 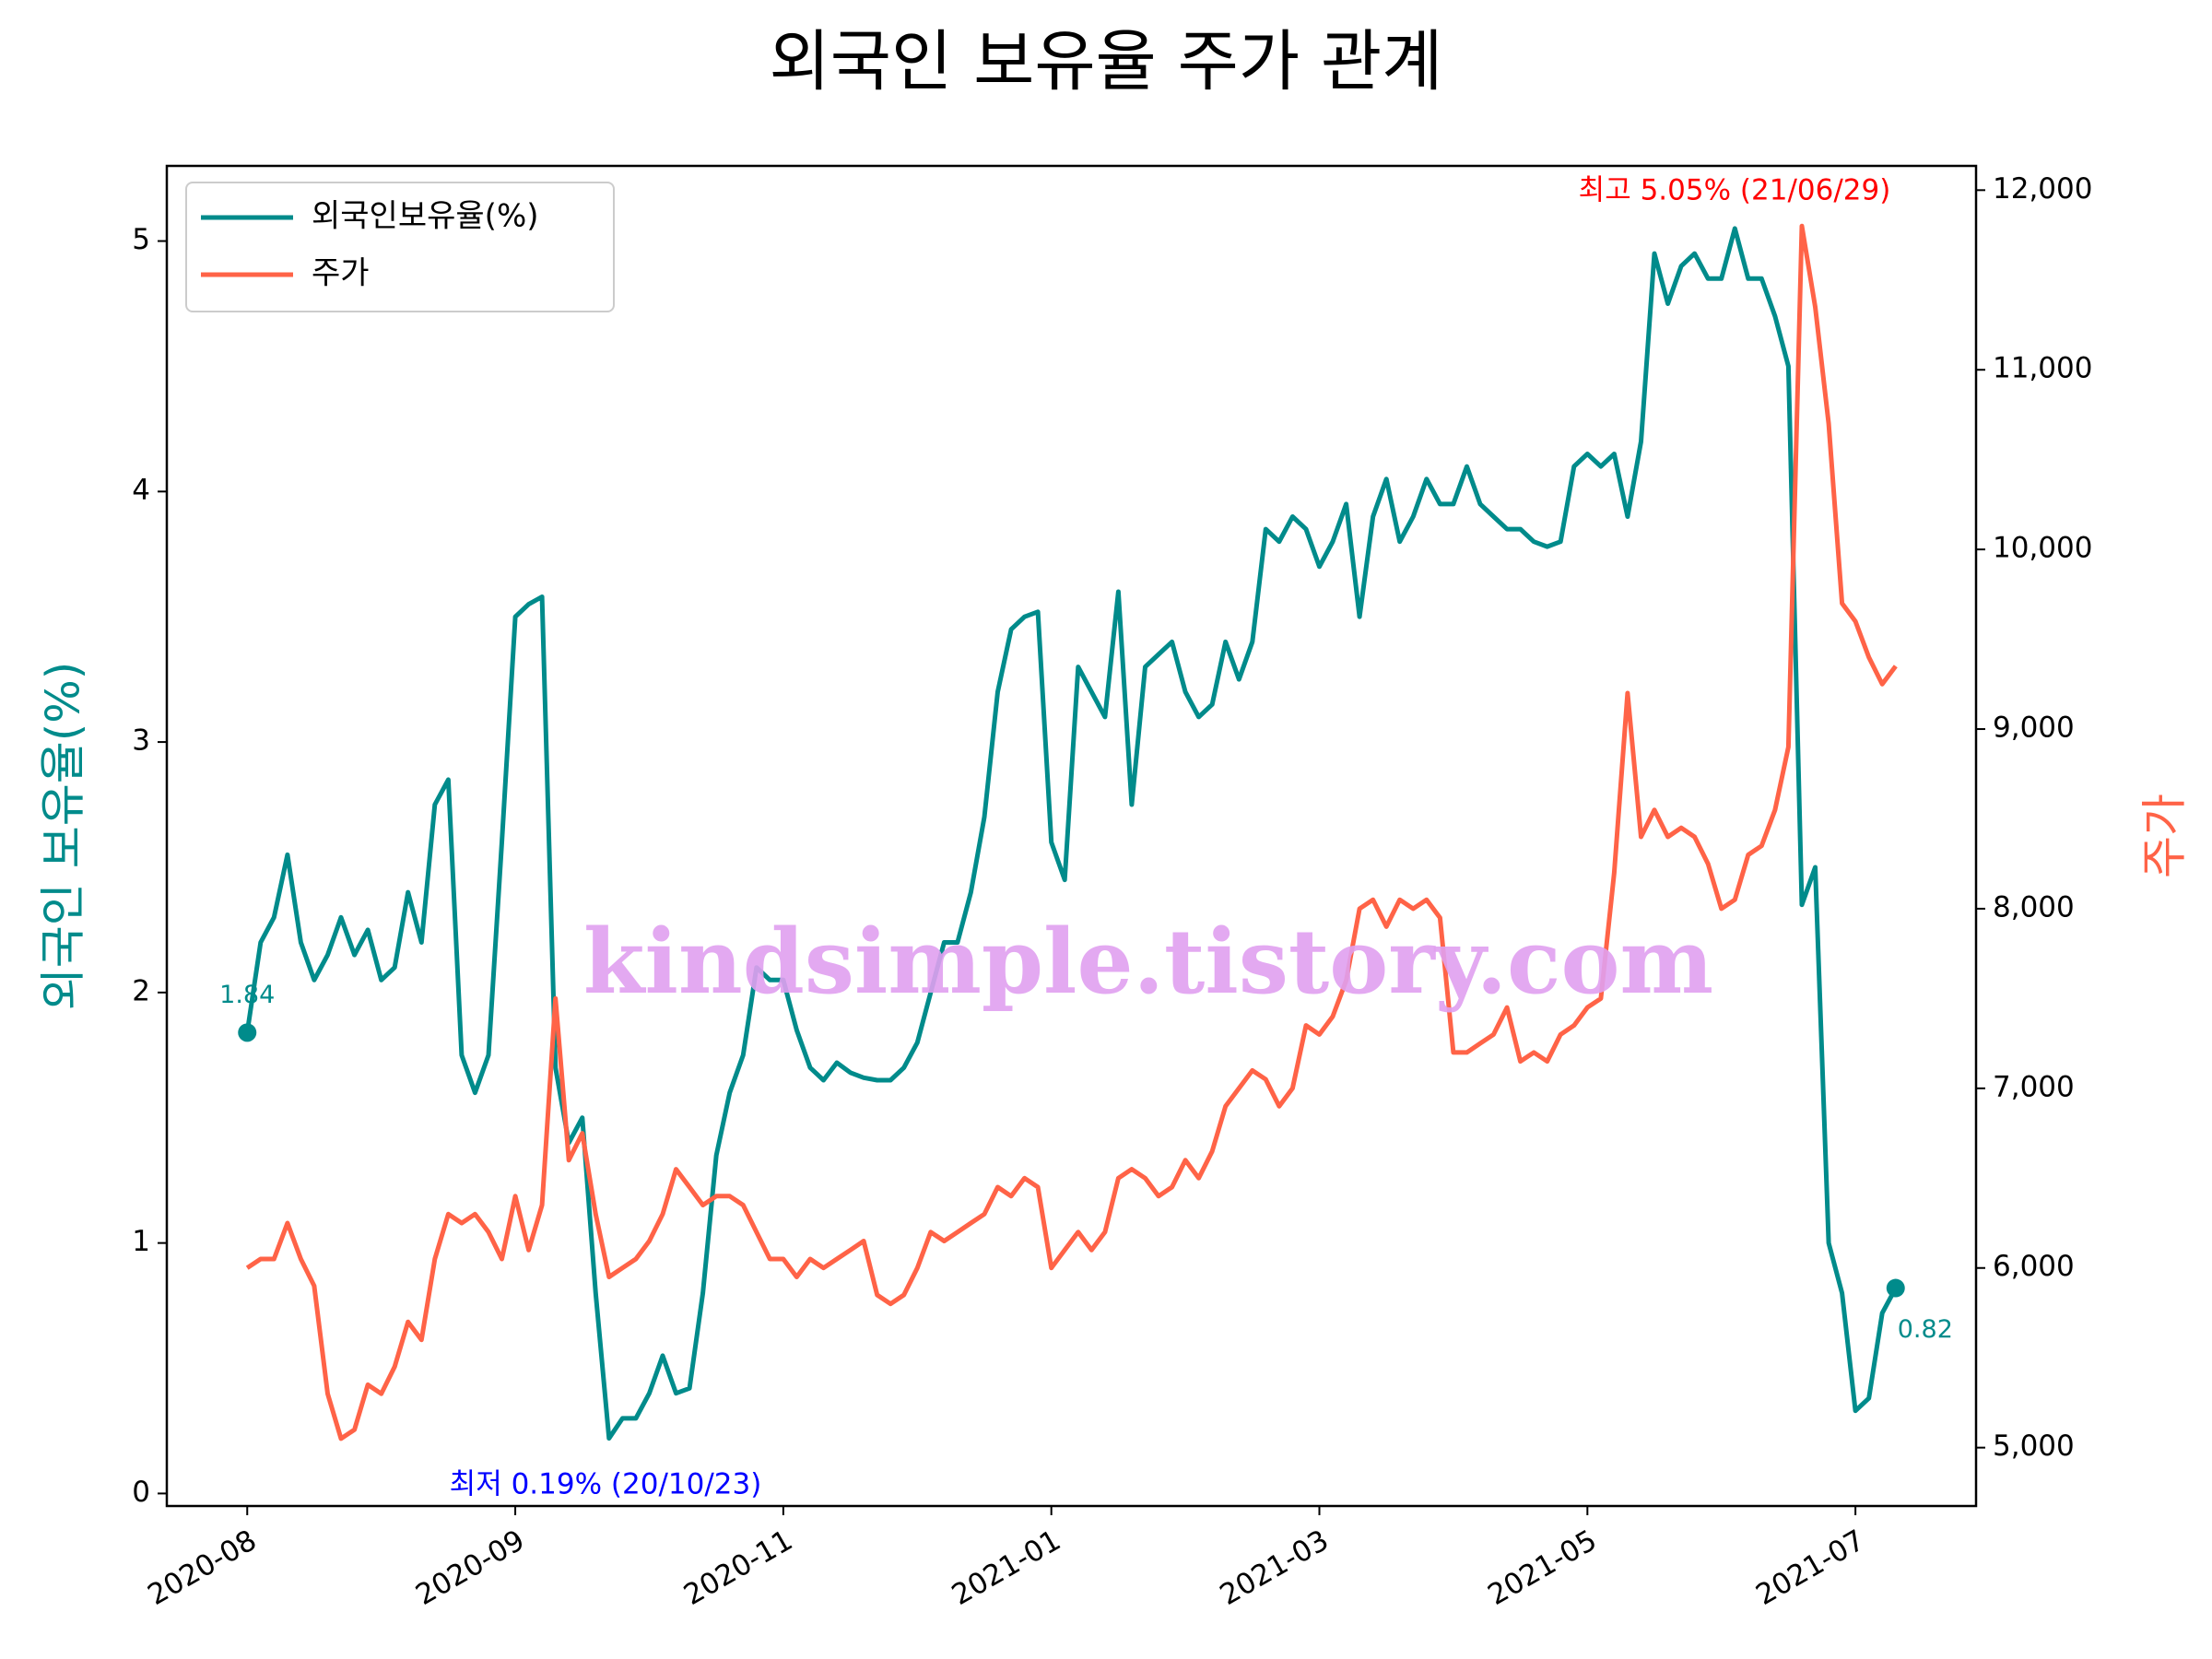 What do you see at coordinates (341, 273) in the screenshot?
I see `legend-label: 주가` at bounding box center [341, 273].